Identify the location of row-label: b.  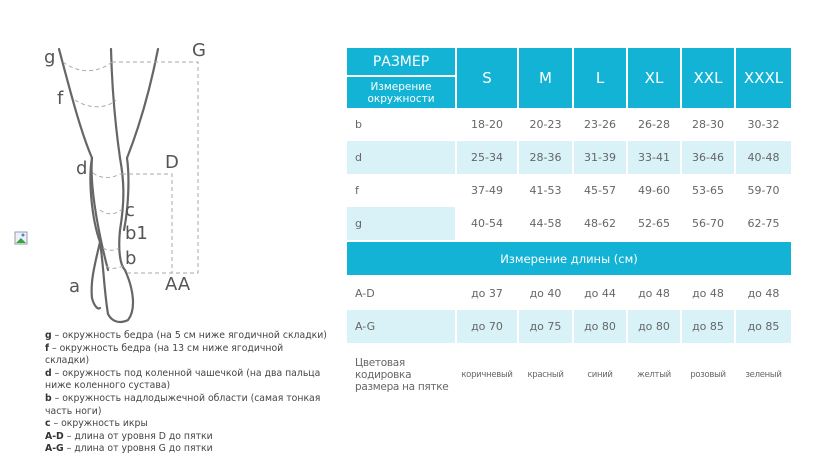
(358, 124).